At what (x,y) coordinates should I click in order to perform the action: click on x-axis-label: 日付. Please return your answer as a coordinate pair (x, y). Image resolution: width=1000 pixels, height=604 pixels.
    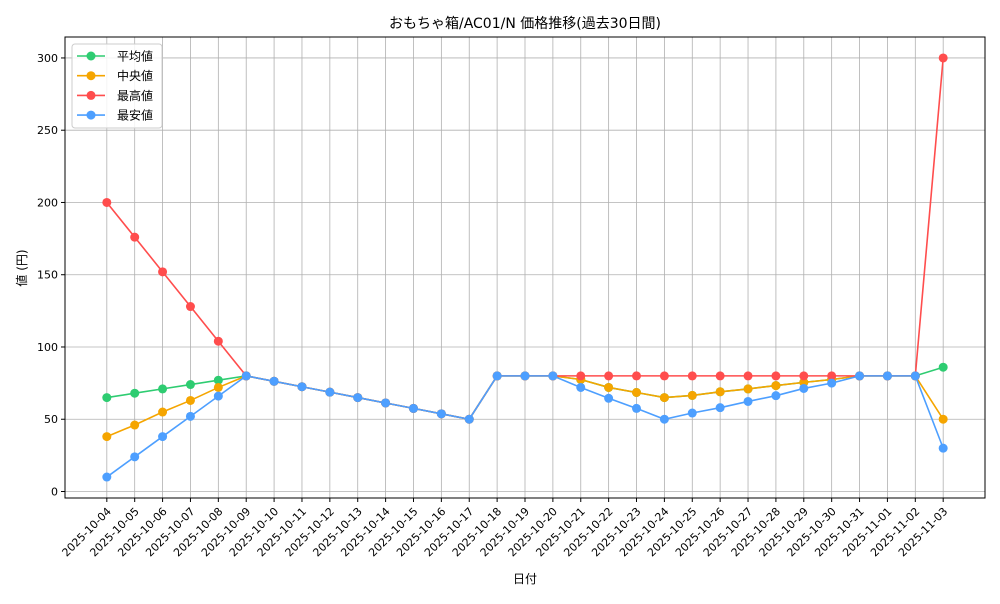
    Looking at the image, I should click on (525, 579).